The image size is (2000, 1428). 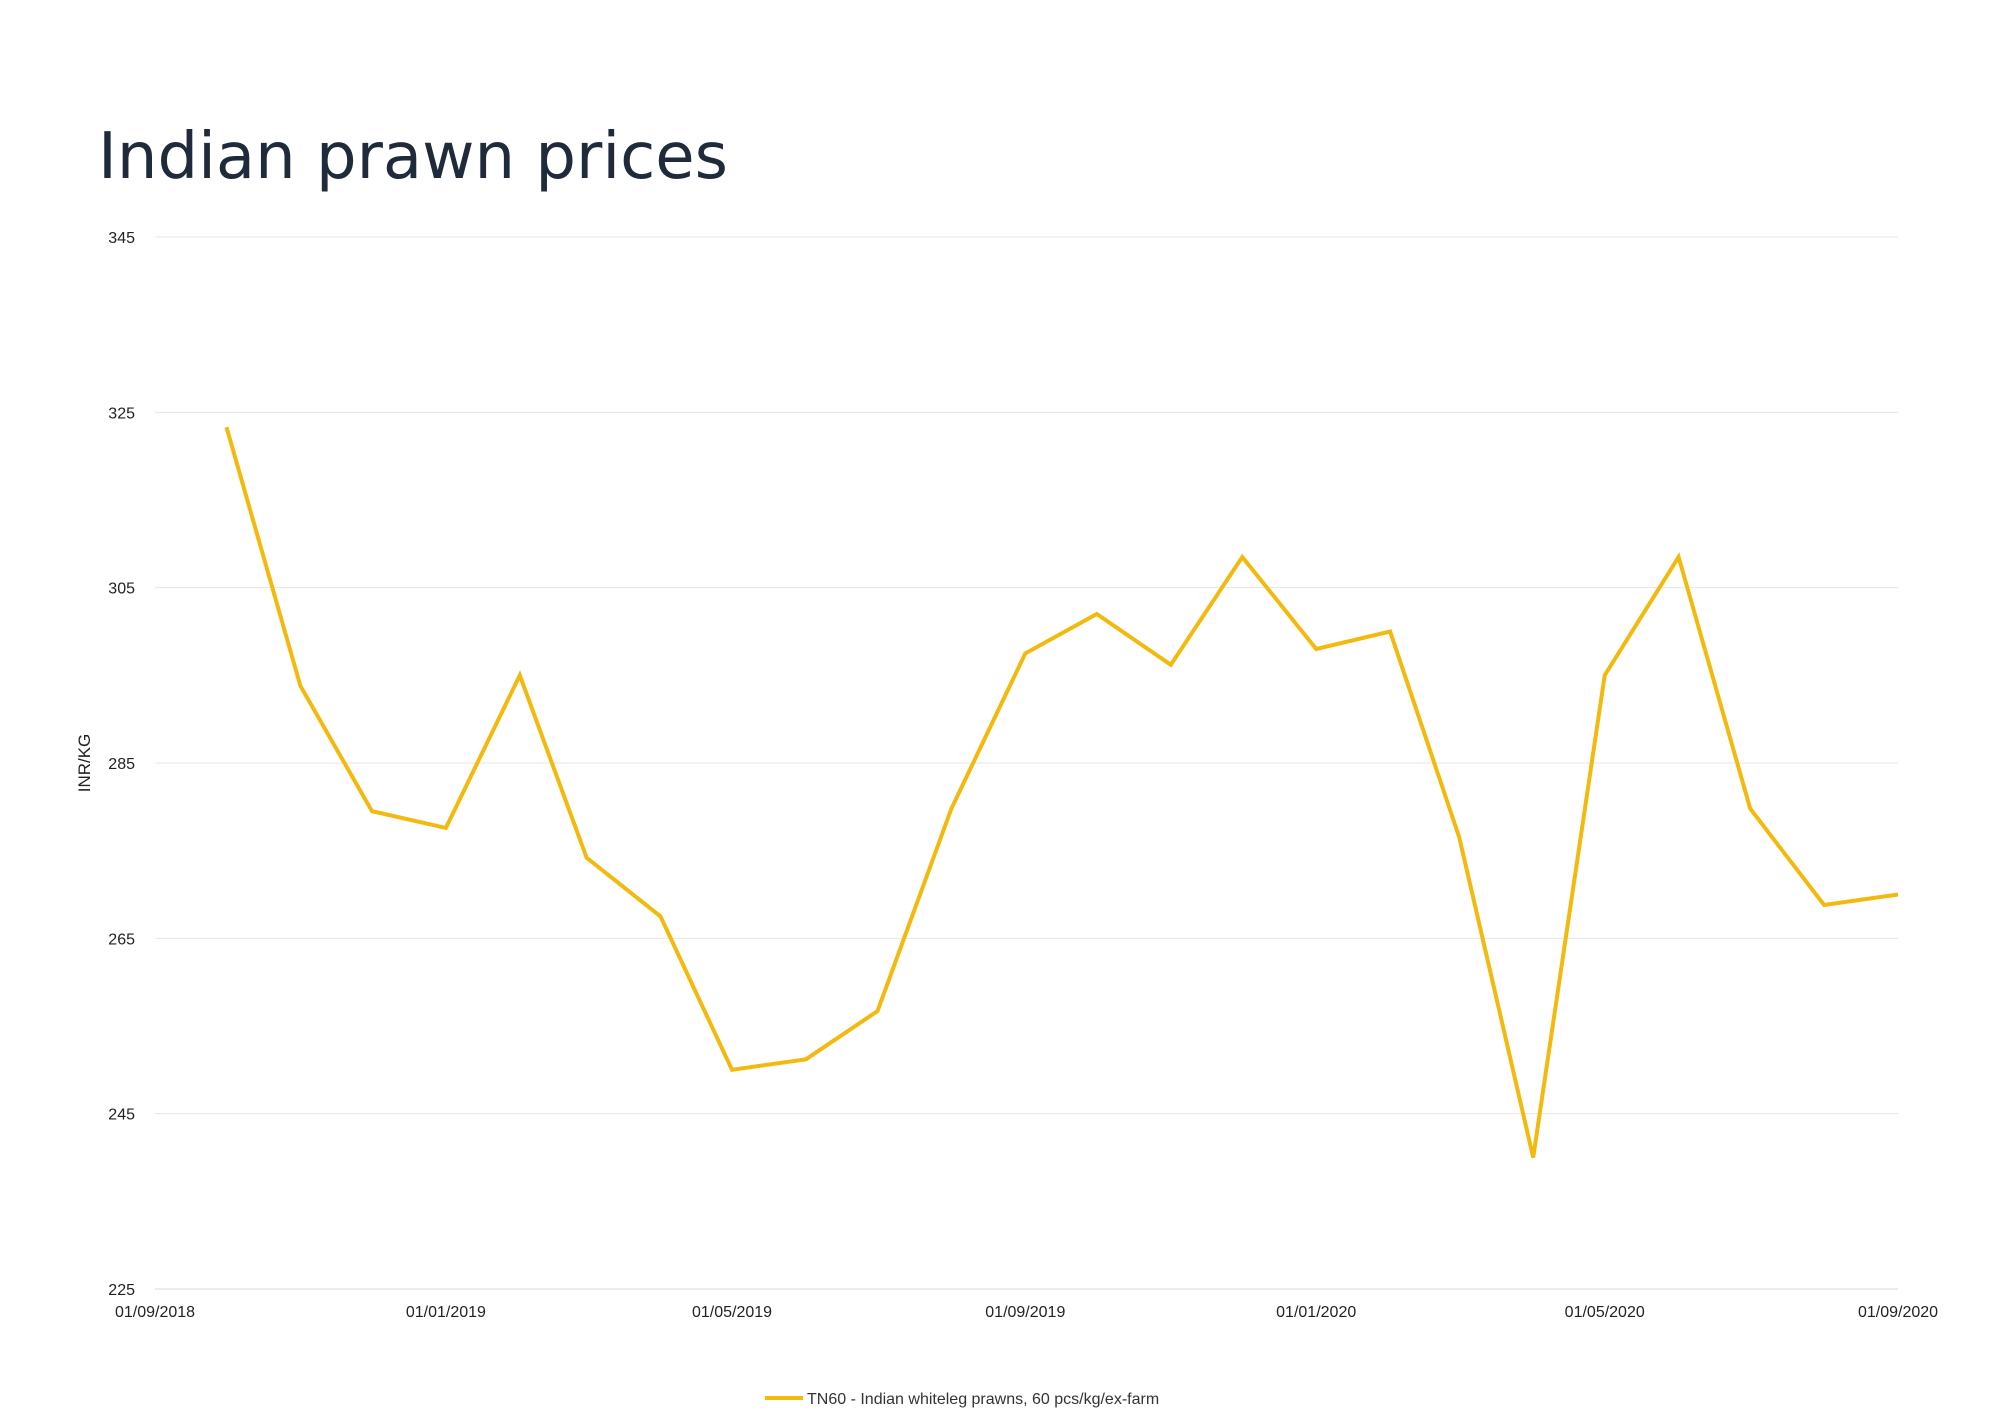 I want to click on x-tick-label: 01/05/2019, so click(x=732, y=1312).